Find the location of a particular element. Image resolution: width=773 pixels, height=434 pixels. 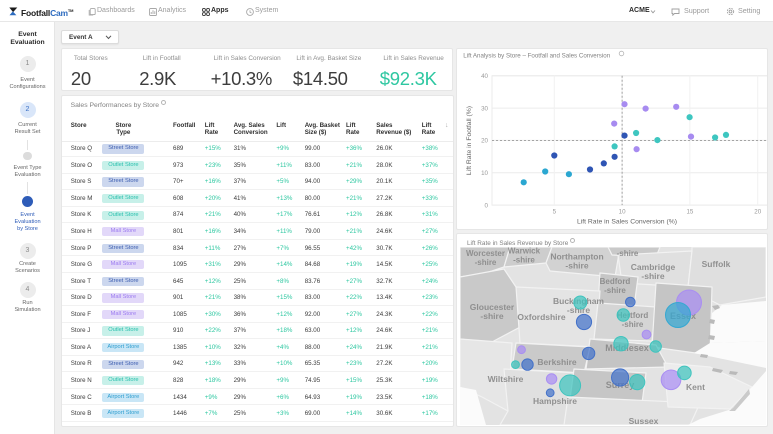

svg-text: Oxfordshire is located at coordinates (541, 317).